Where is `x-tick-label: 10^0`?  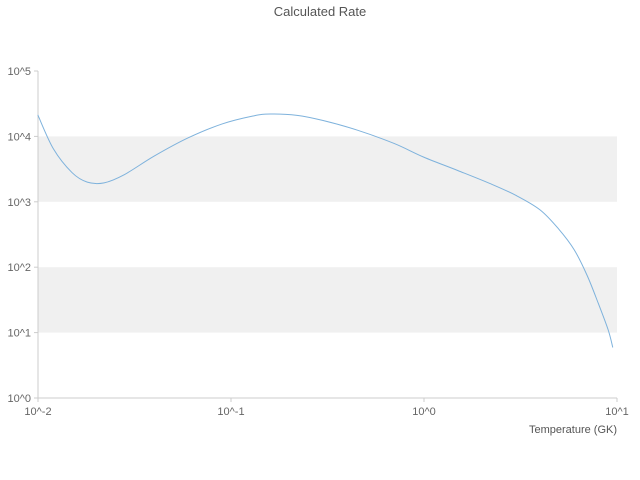 x-tick-label: 10^0 is located at coordinates (424, 412).